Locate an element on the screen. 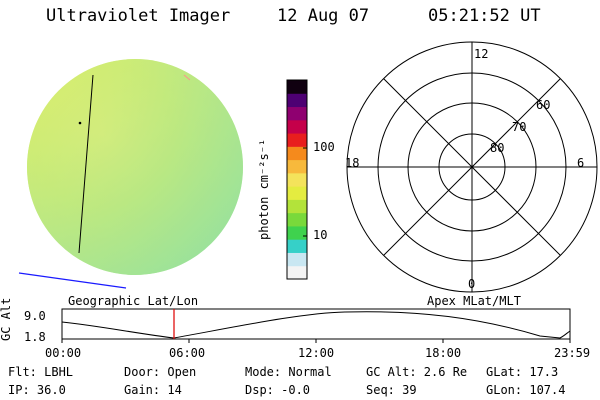 This screenshot has width=600, height=400. info-gain: Gain: 14 is located at coordinates (153, 390).